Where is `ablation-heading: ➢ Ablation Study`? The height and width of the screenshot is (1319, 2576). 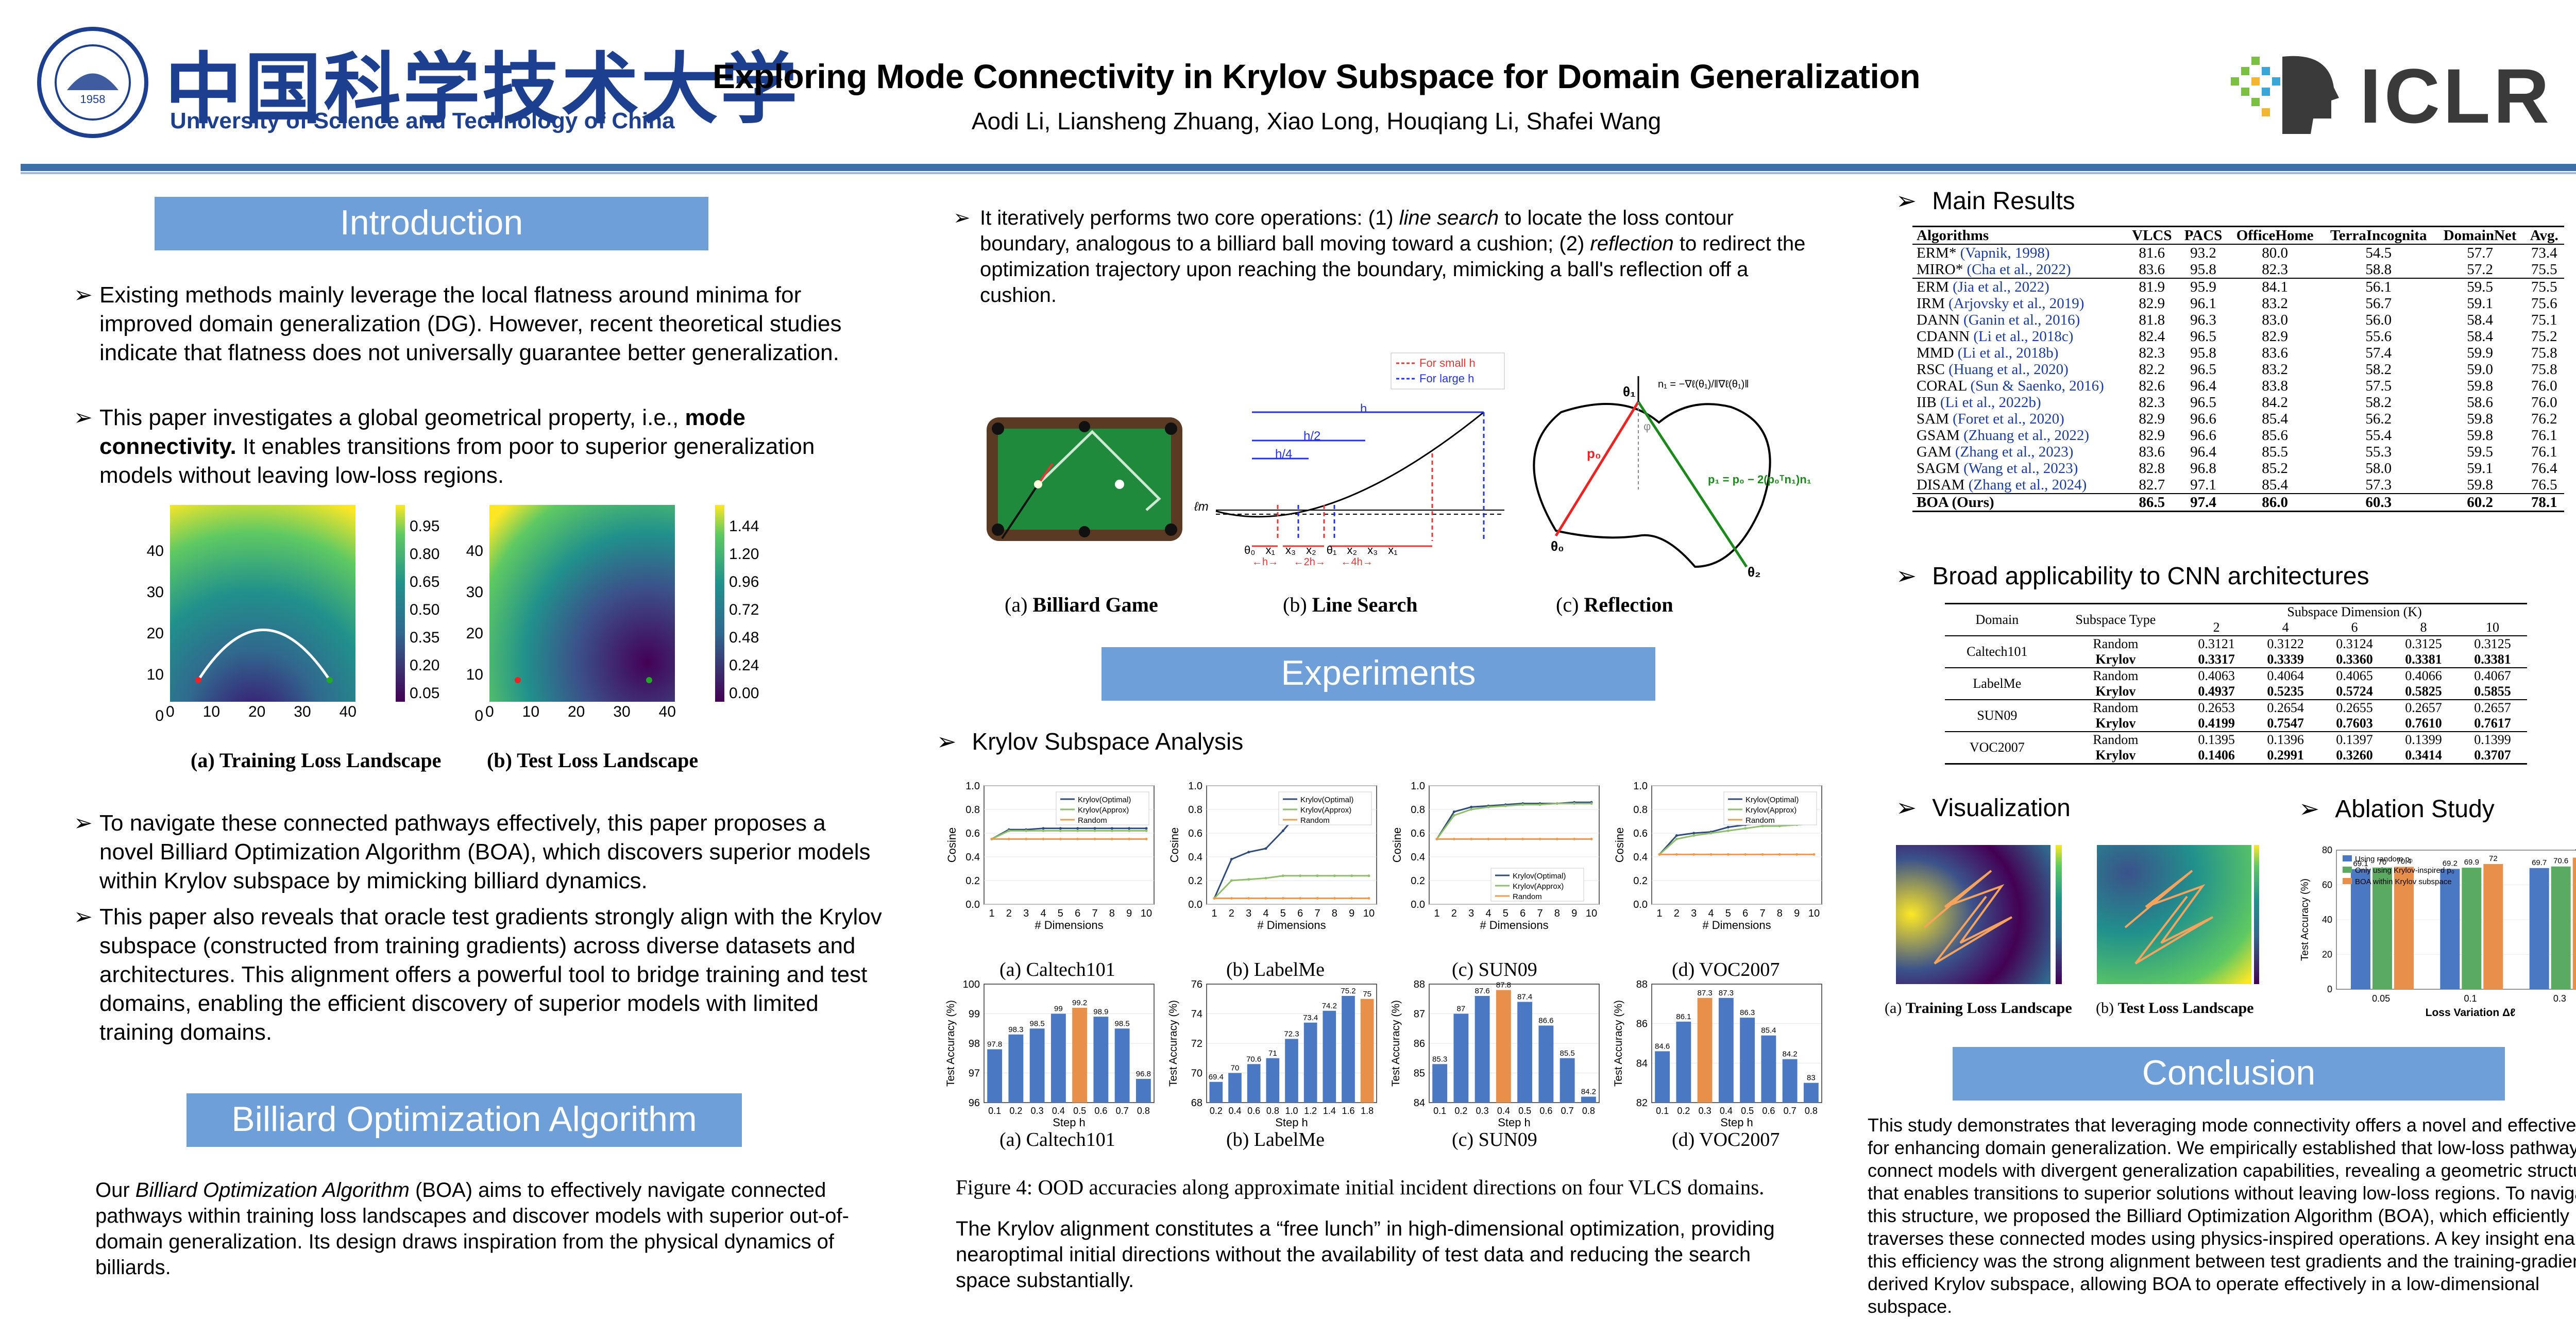 ablation-heading: ➢ Ablation Study is located at coordinates (2397, 809).